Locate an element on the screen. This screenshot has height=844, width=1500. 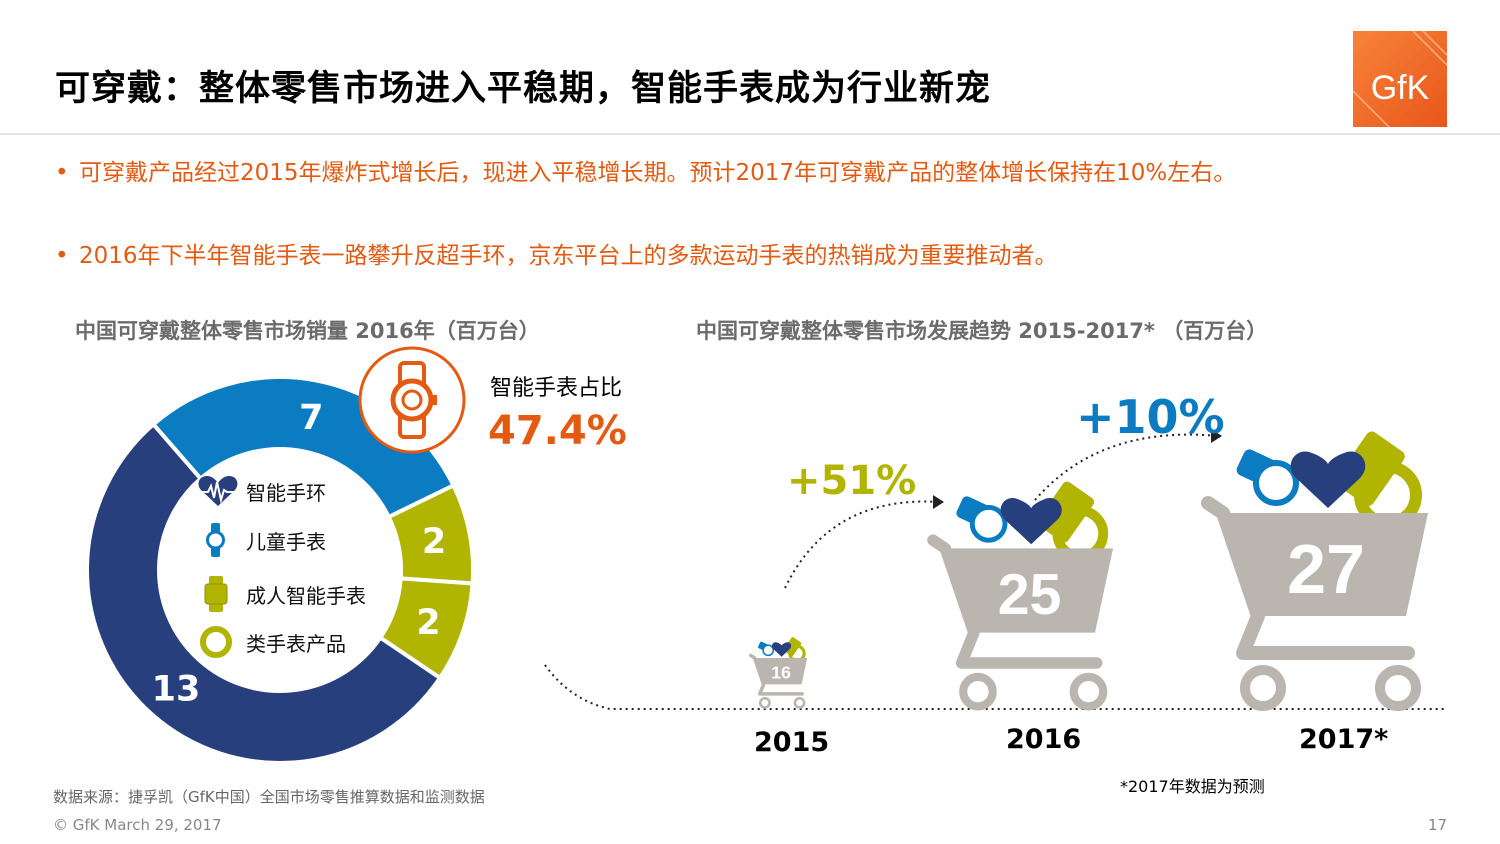
legend-label: 智能手环 is located at coordinates (286, 493).